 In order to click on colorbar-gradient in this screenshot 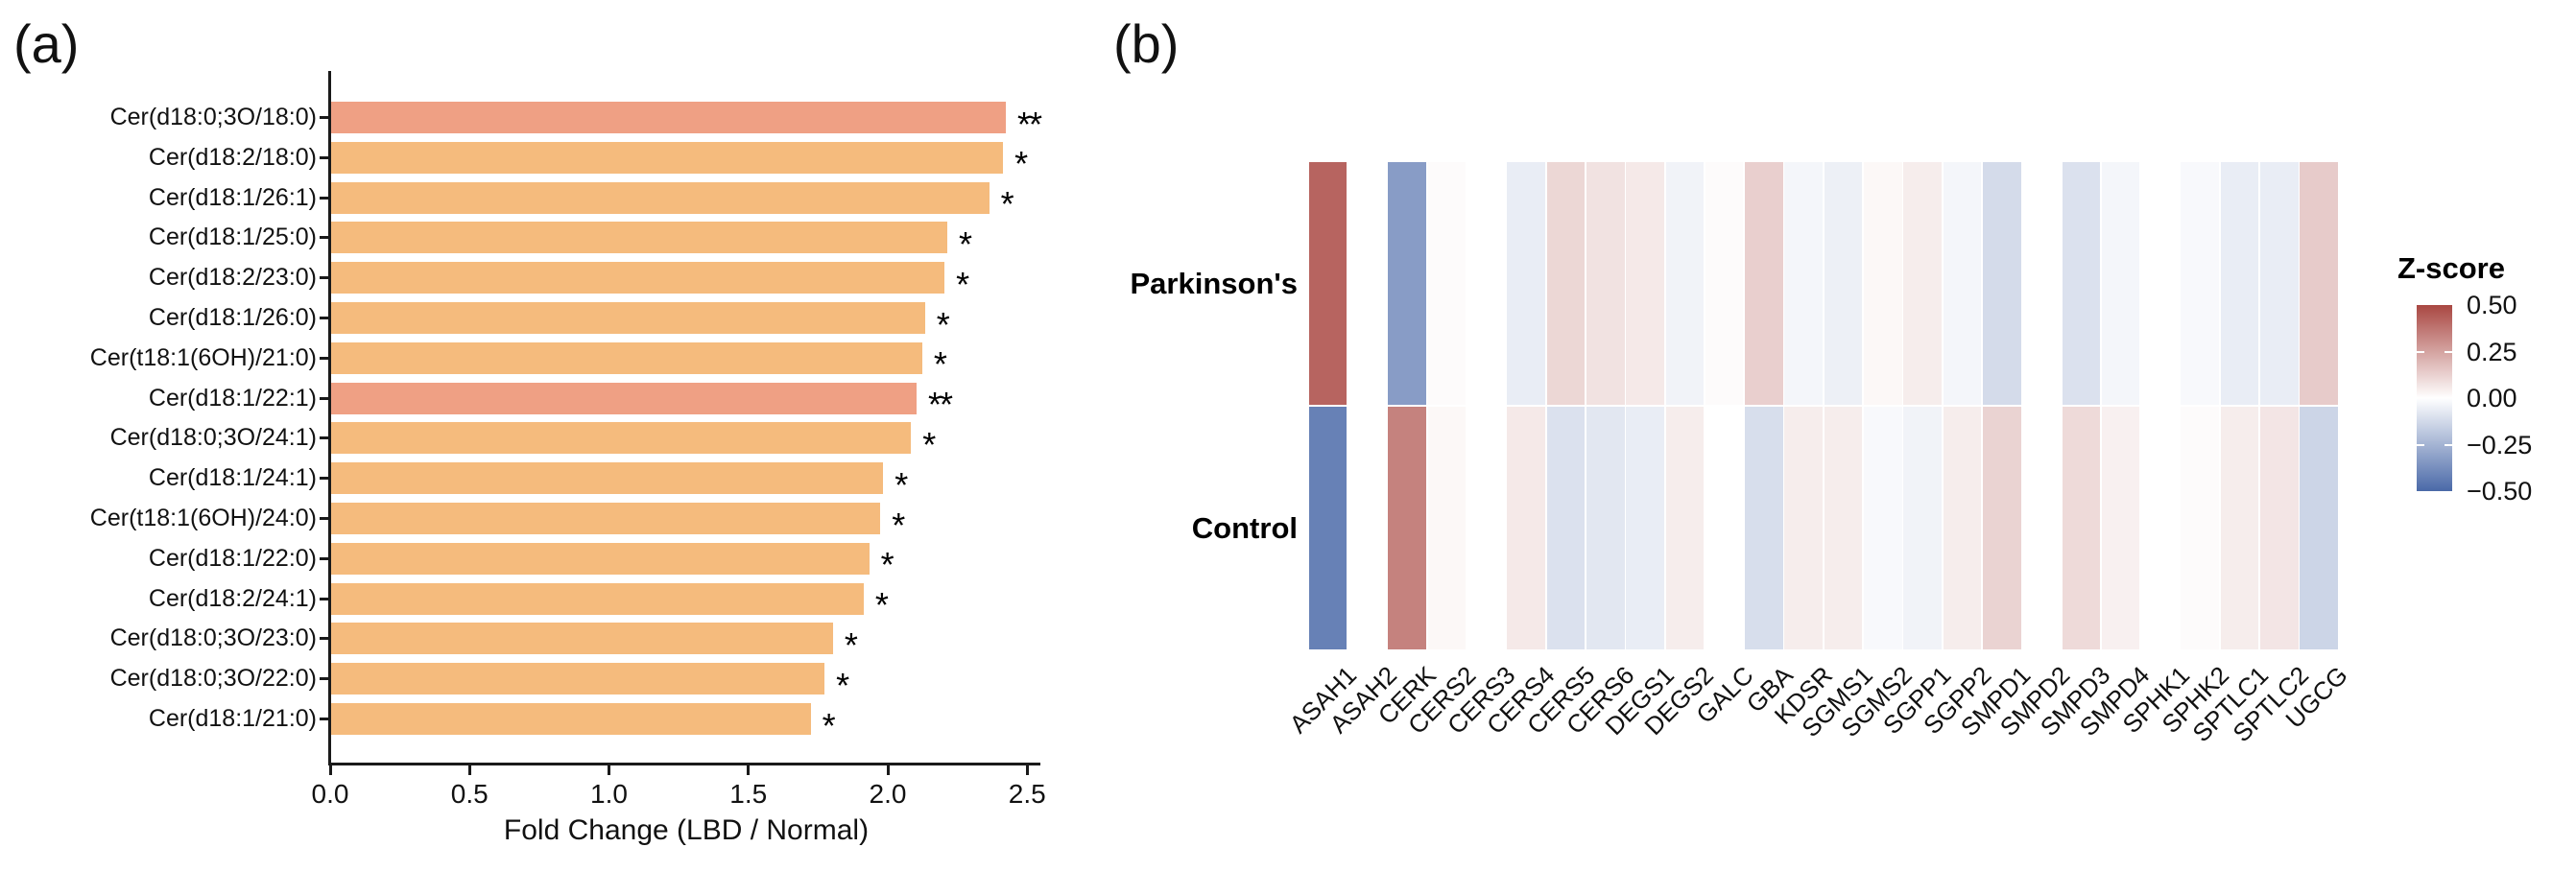, I will do `click(2434, 398)`.